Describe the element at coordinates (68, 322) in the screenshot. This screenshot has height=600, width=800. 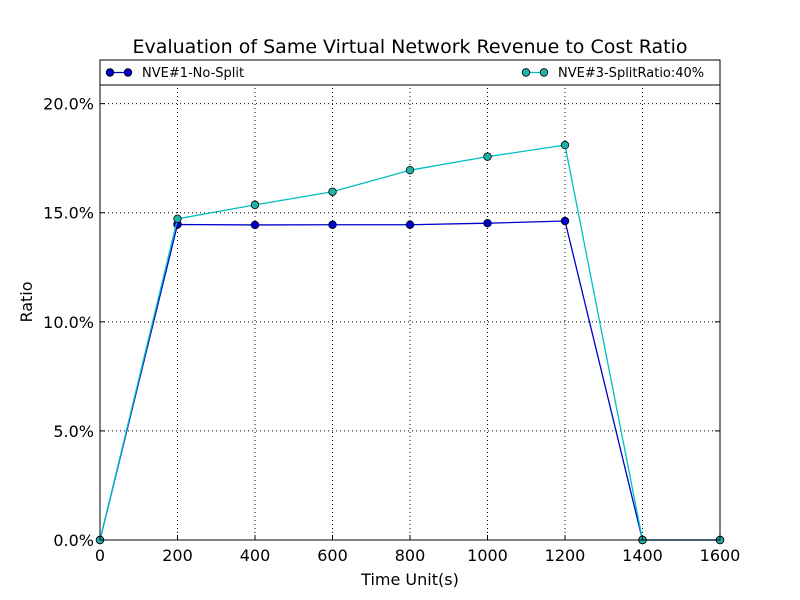
I see `y-tick-label: 10.0%` at that location.